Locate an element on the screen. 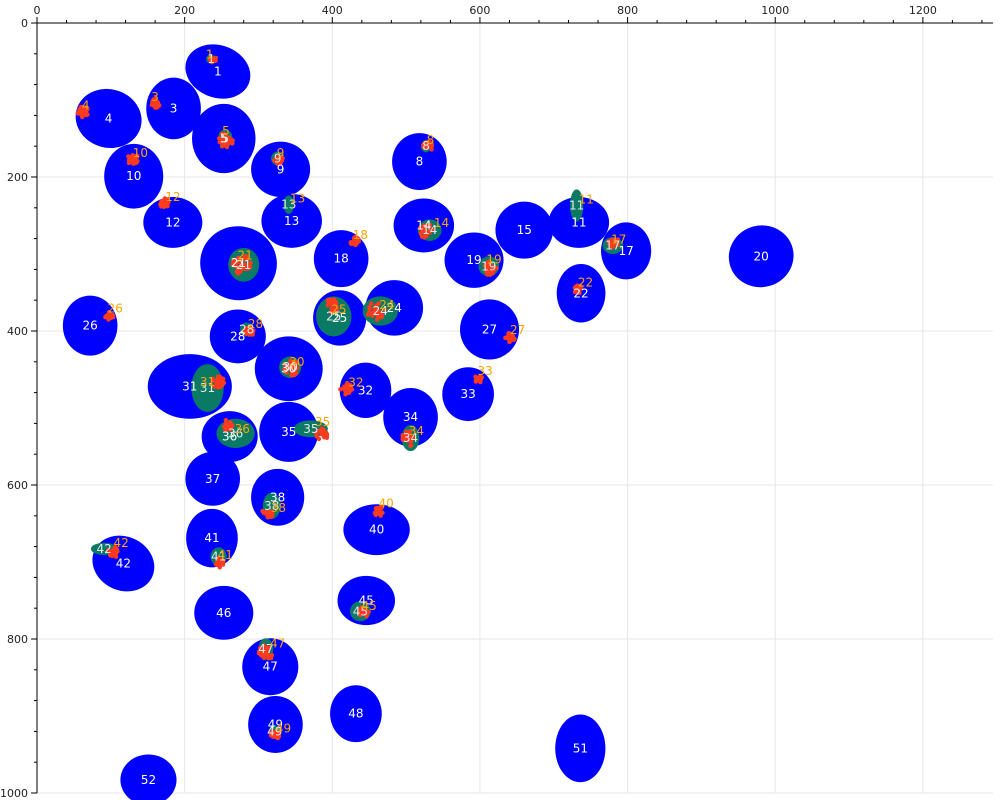 This screenshot has width=1000, height=800. orange-point-label: 22 is located at coordinates (585, 282).